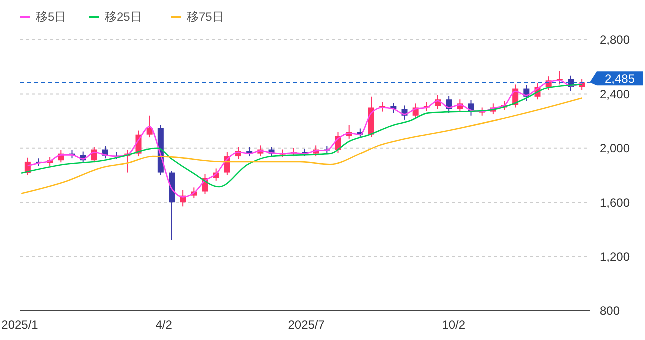 This screenshot has height=340, width=645. I want to click on legend-label: 移25日, so click(123, 17).